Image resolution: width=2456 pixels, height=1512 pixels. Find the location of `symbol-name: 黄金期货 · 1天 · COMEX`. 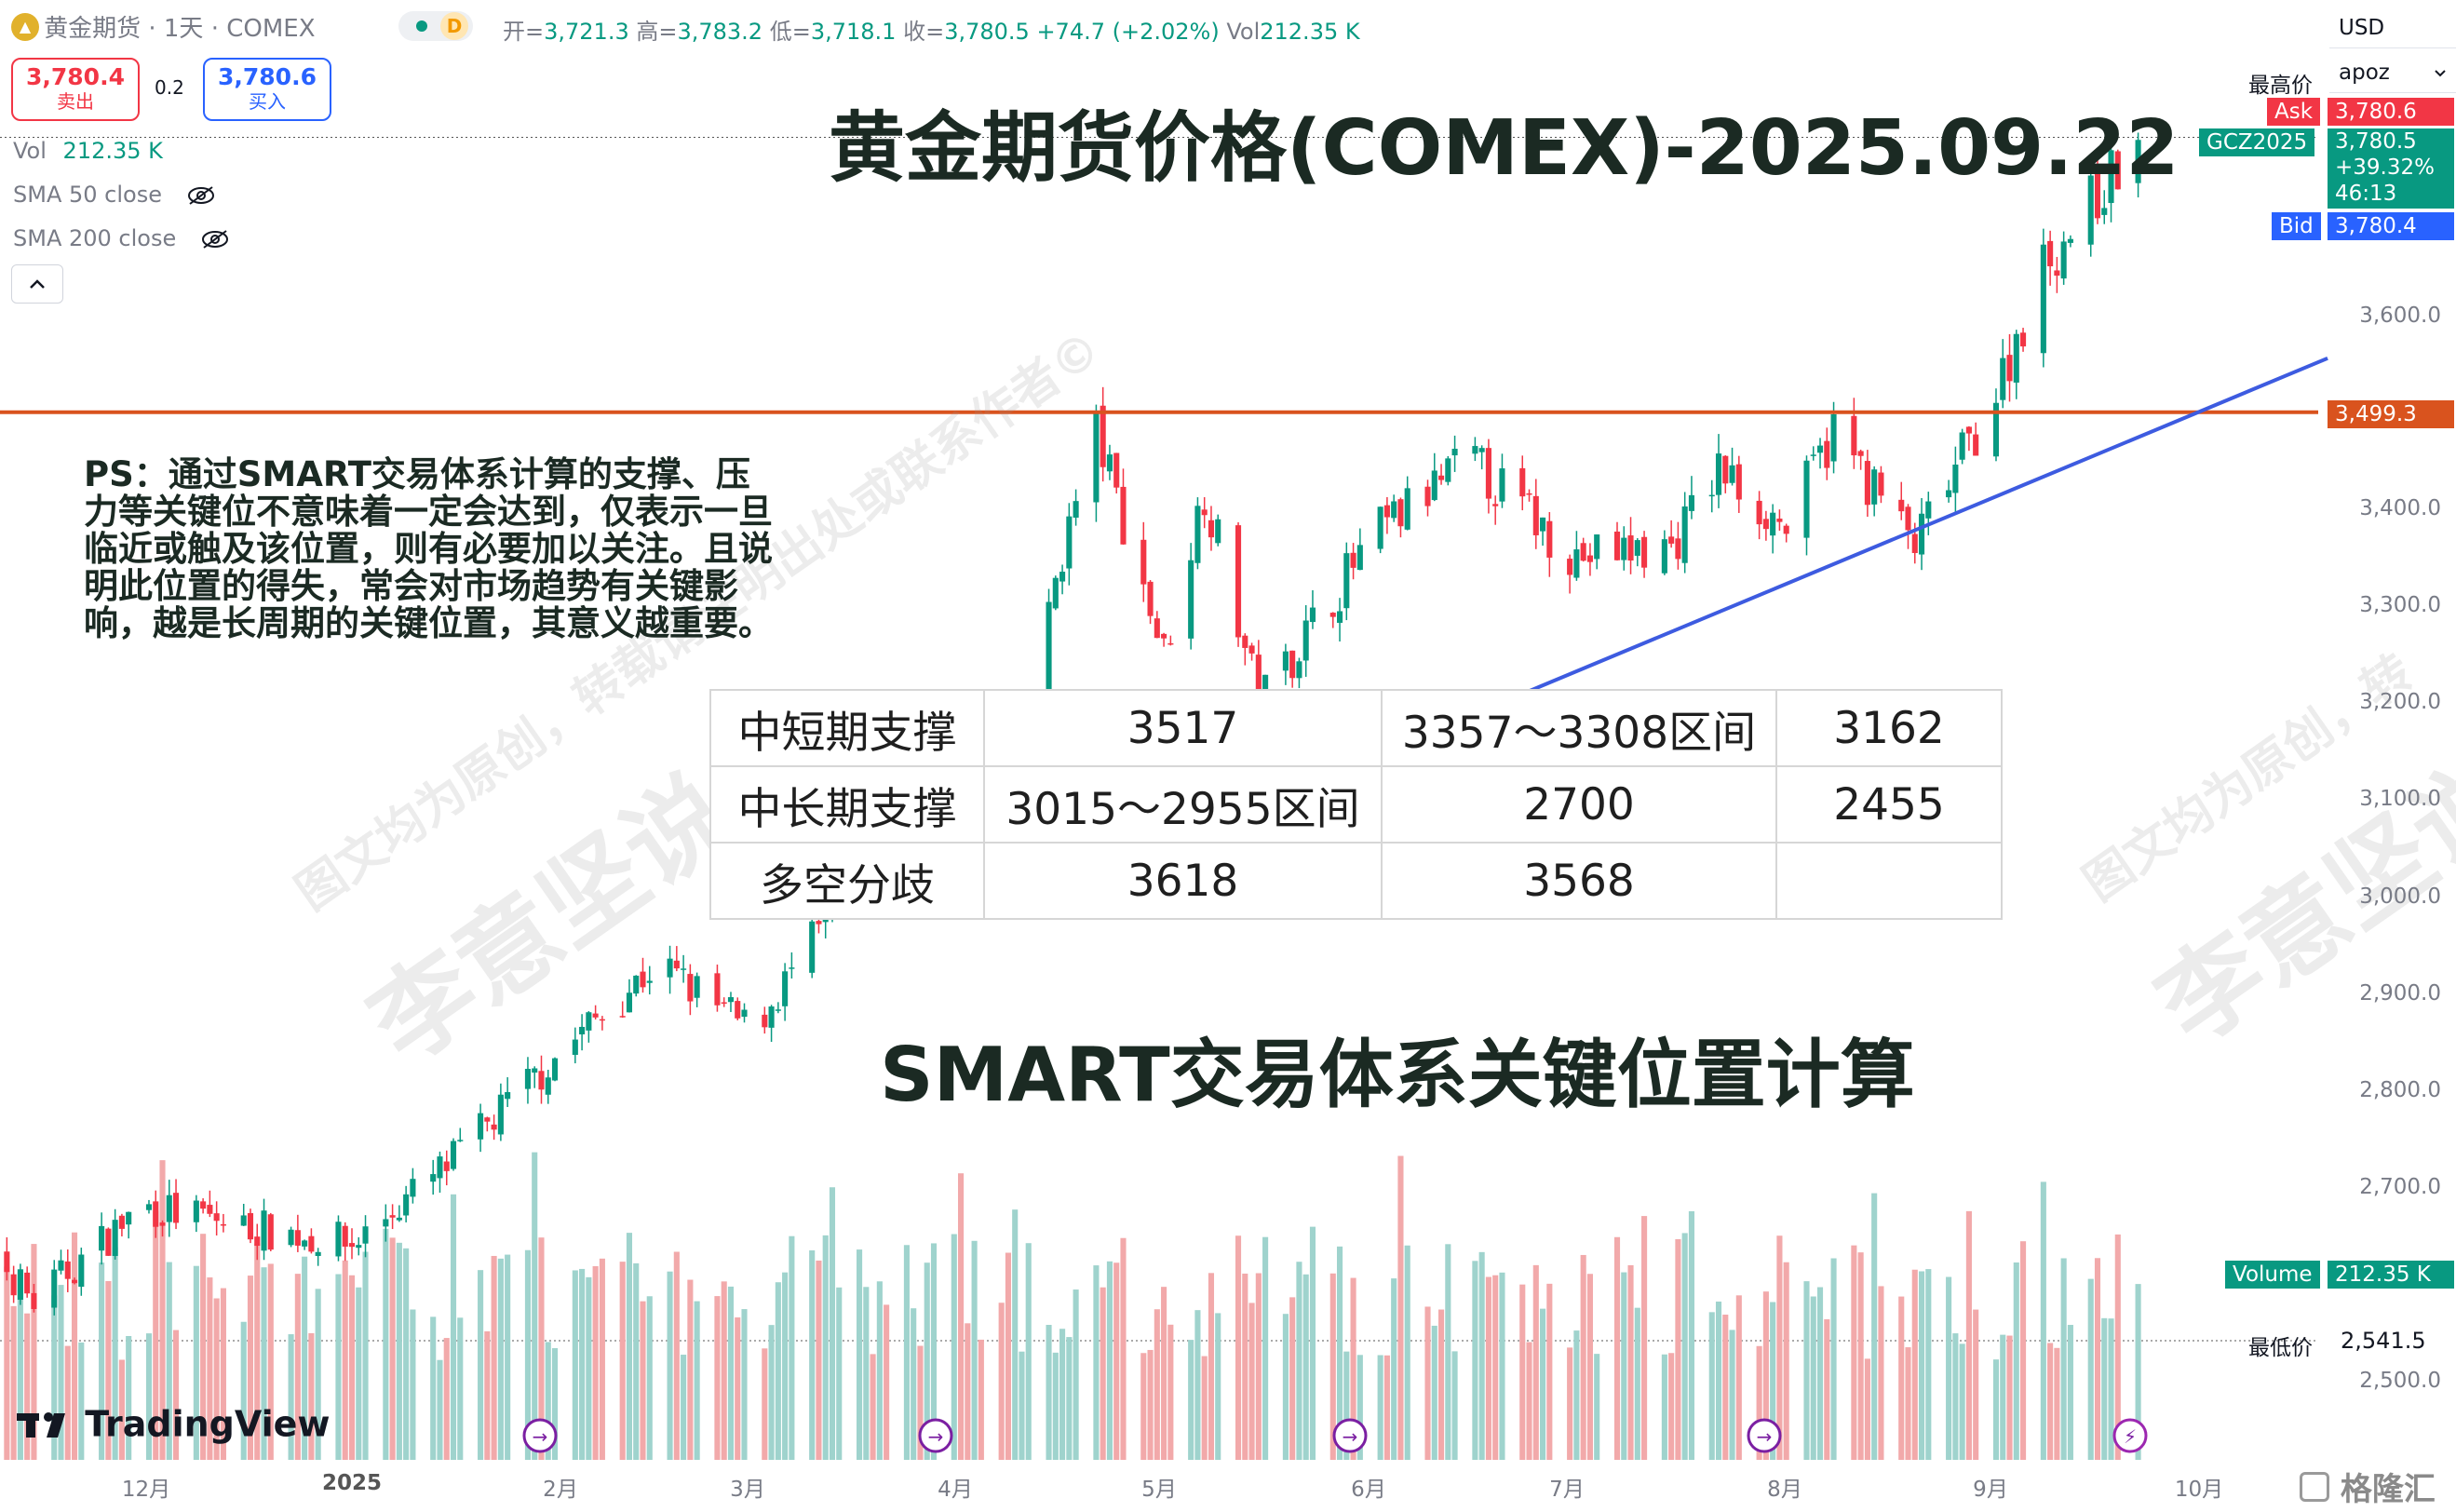

symbol-name: 黄金期货 · 1天 · COMEX is located at coordinates (180, 29).